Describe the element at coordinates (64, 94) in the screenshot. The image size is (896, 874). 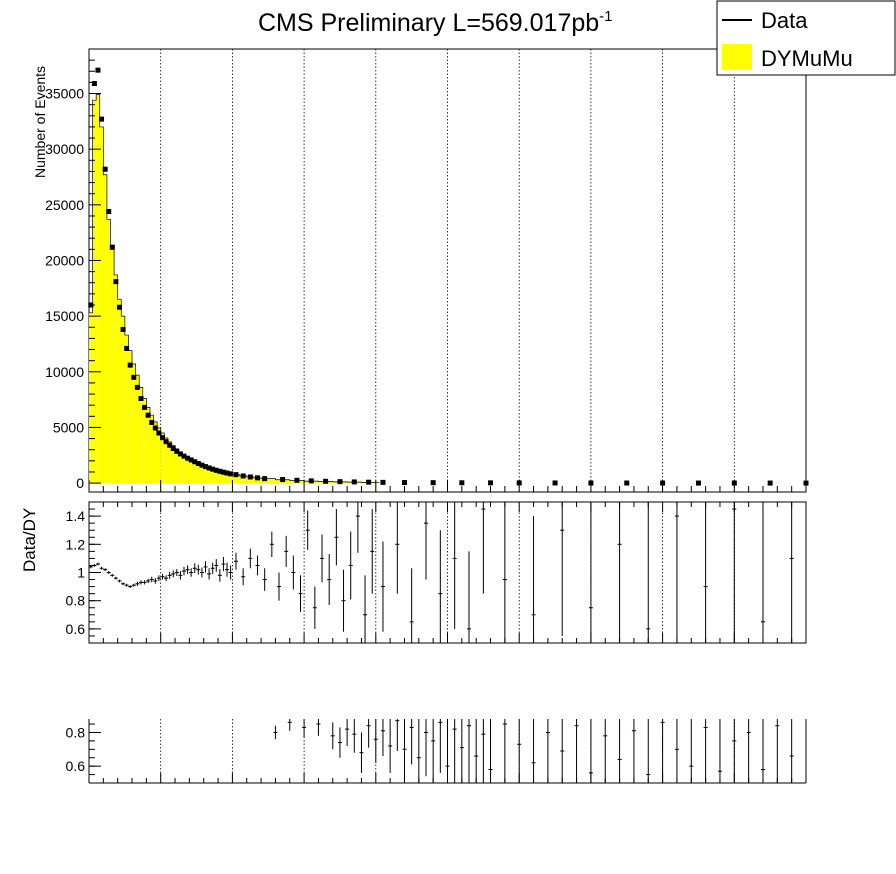
I see `main-y-tick-label: 35000` at that location.